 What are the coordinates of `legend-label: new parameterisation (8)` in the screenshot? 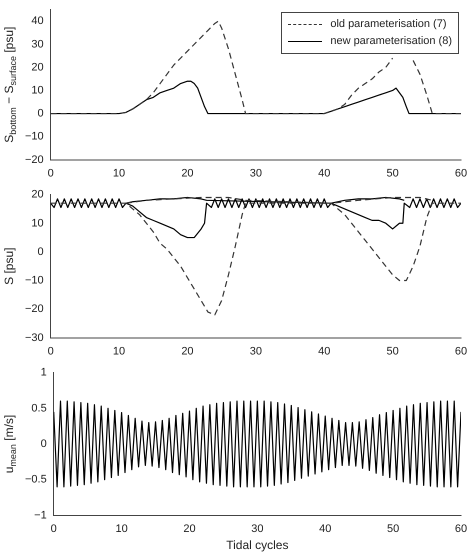 It's located at (391, 41).